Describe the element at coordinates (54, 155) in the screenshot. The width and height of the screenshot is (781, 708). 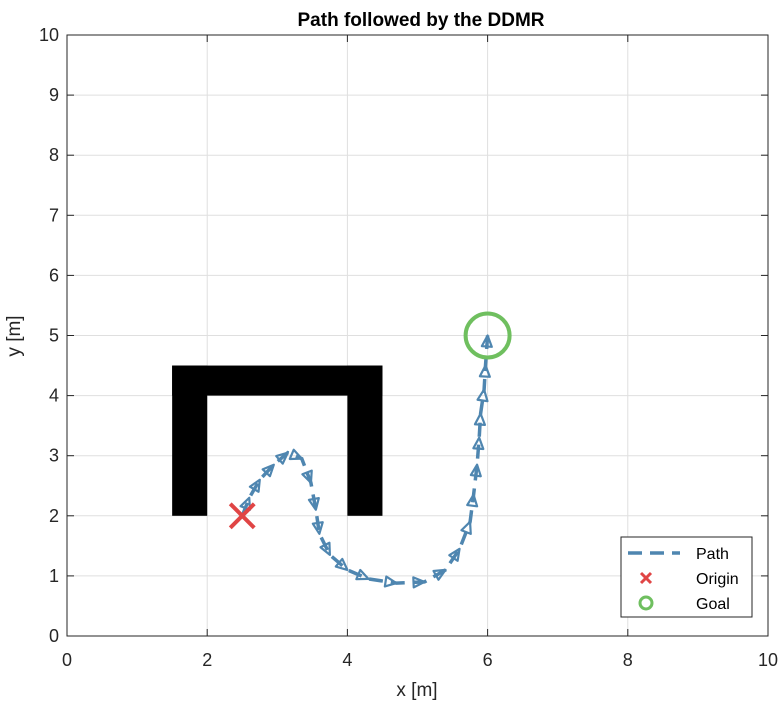
I see `y-tick-label: 8` at that location.